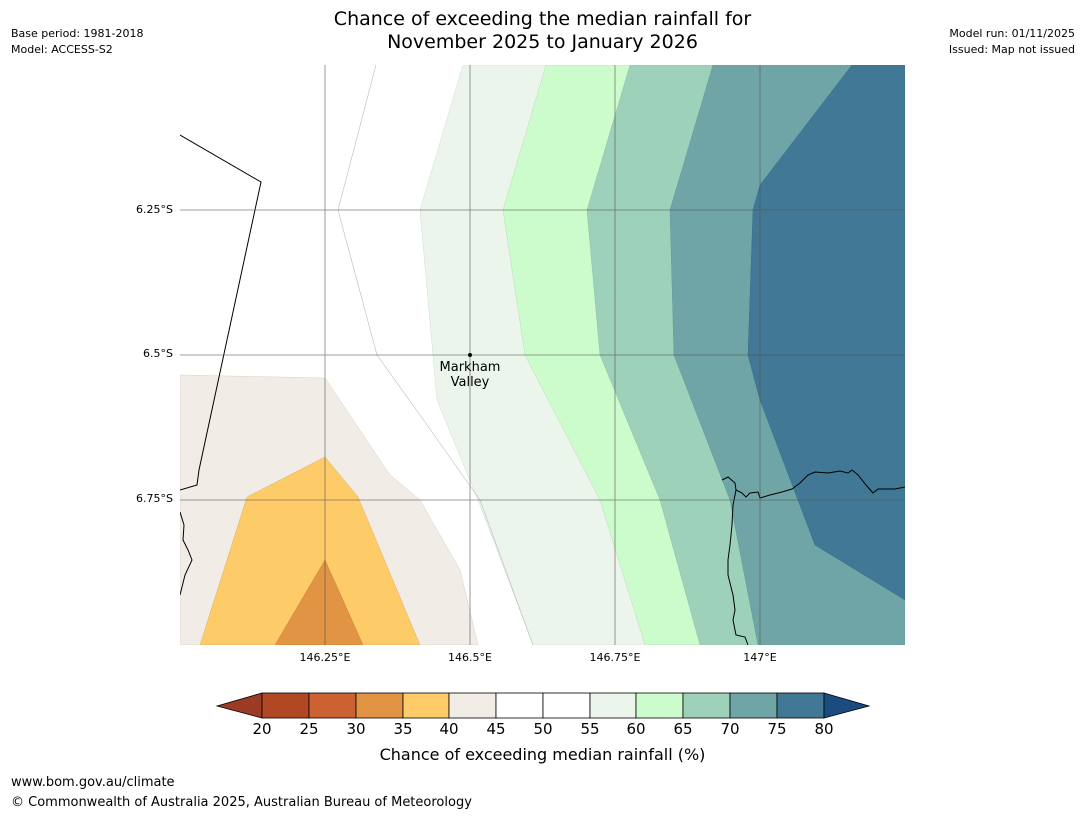 This screenshot has height=816, width=1085. Describe the element at coordinates (542, 754) in the screenshot. I see `colorbar-label: Chance of exceeding median rainfall (%)` at that location.